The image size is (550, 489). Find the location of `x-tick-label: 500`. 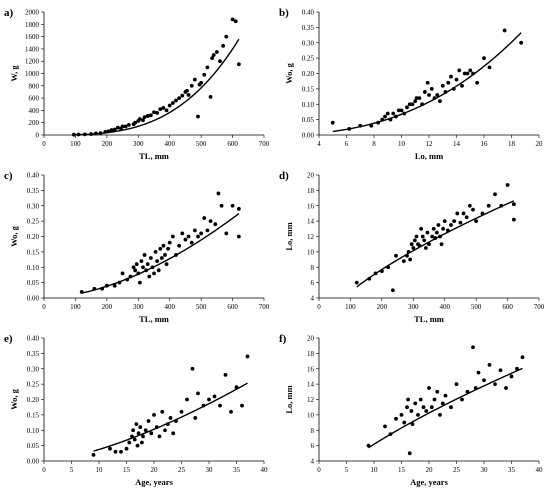

x-tick-label: 500 is located at coordinates (476, 307).